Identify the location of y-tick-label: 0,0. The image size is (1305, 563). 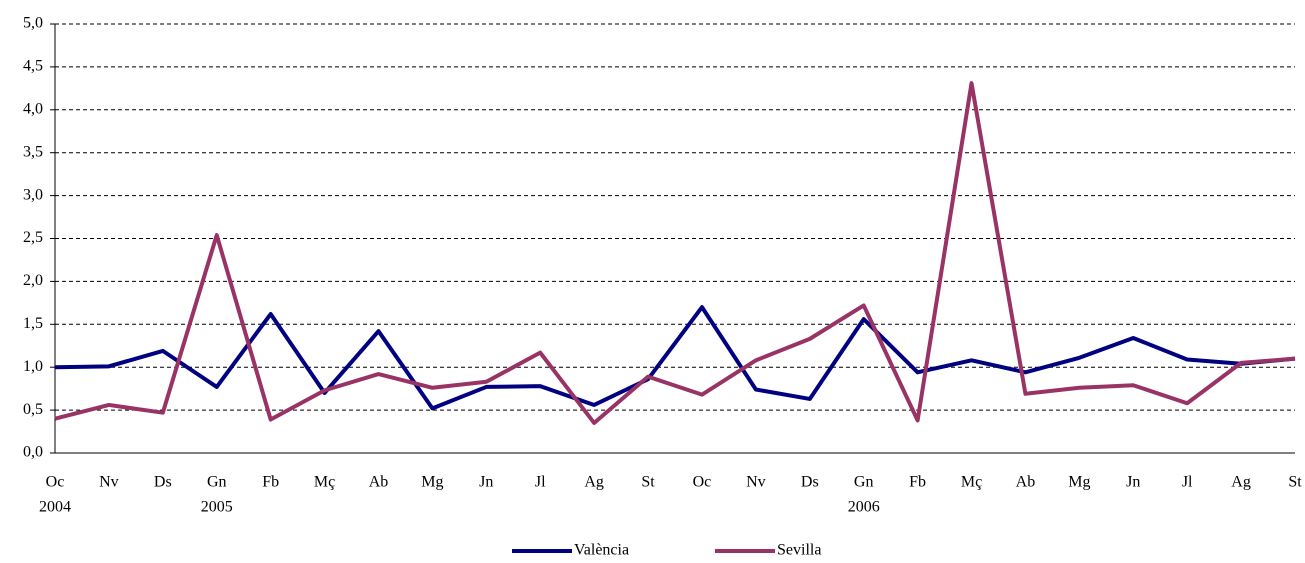
(33, 452).